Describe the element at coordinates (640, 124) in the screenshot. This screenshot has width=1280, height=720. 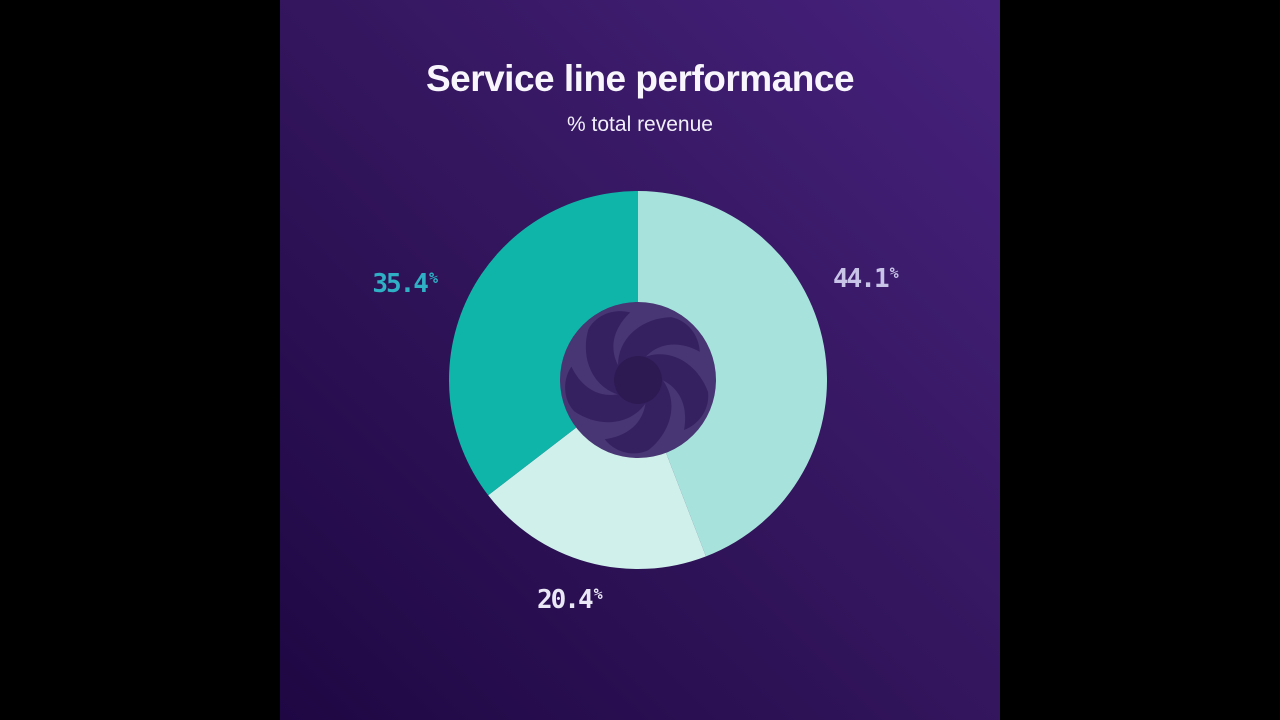
I see `chart-subtitle: % total revenue` at that location.